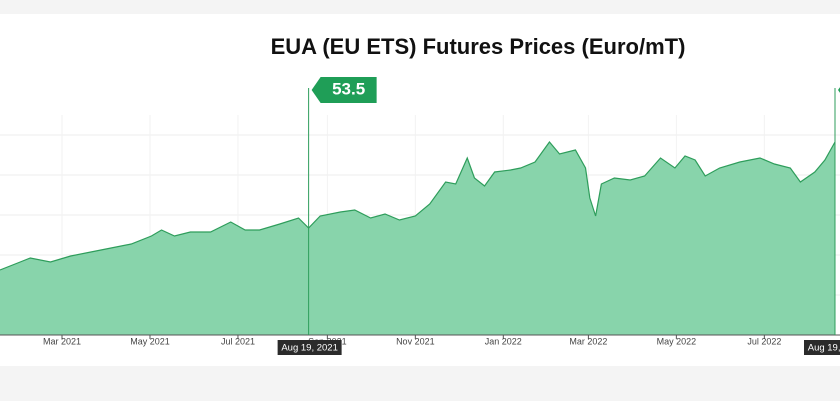  I want to click on x-tick-label: Mar 2021, so click(62, 341).